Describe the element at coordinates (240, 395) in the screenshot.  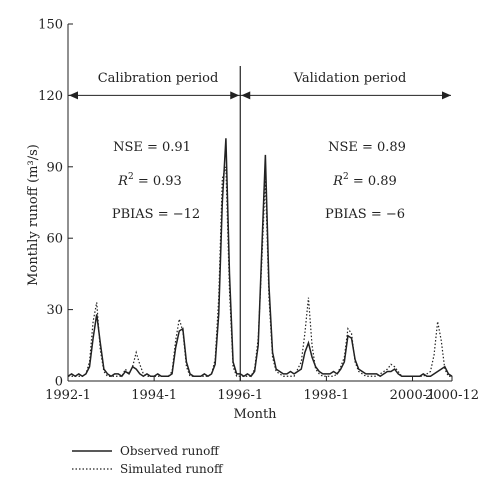
I see `x-tick-label: 1996-1` at that location.